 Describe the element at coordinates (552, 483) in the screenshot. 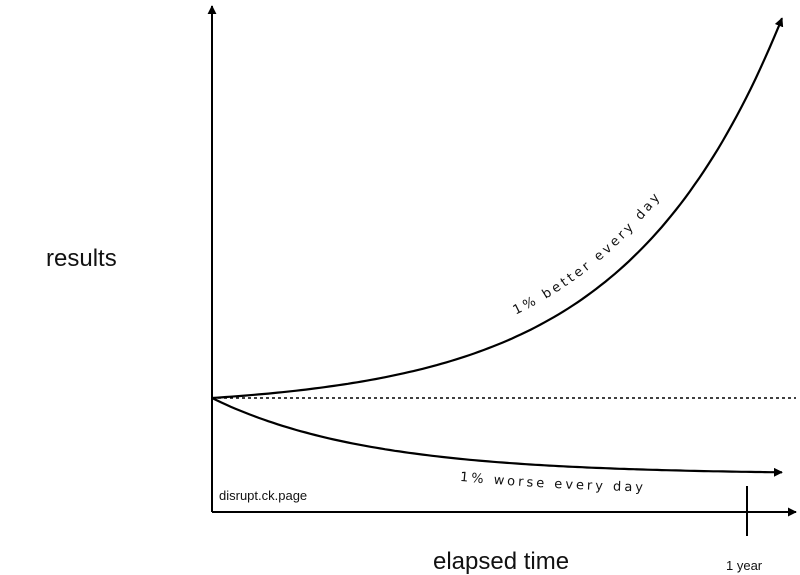

I see `series-label-worse: 1% worse every day` at that location.